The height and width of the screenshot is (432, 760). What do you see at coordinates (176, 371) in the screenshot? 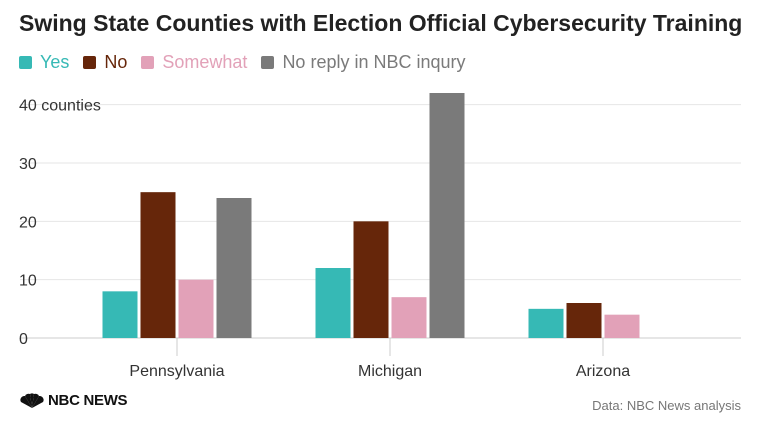
I see `x-tick-label: Pennsylvania` at bounding box center [176, 371].